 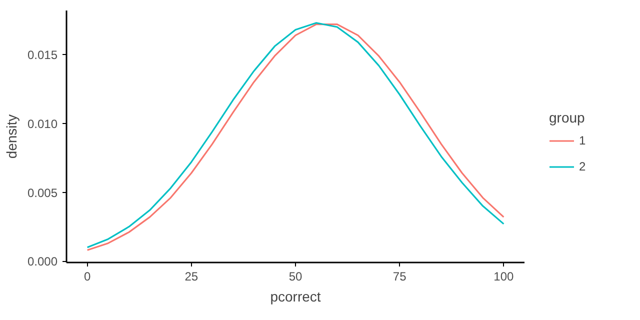 I want to click on y-tick-label: 0.000, so click(x=42, y=261).